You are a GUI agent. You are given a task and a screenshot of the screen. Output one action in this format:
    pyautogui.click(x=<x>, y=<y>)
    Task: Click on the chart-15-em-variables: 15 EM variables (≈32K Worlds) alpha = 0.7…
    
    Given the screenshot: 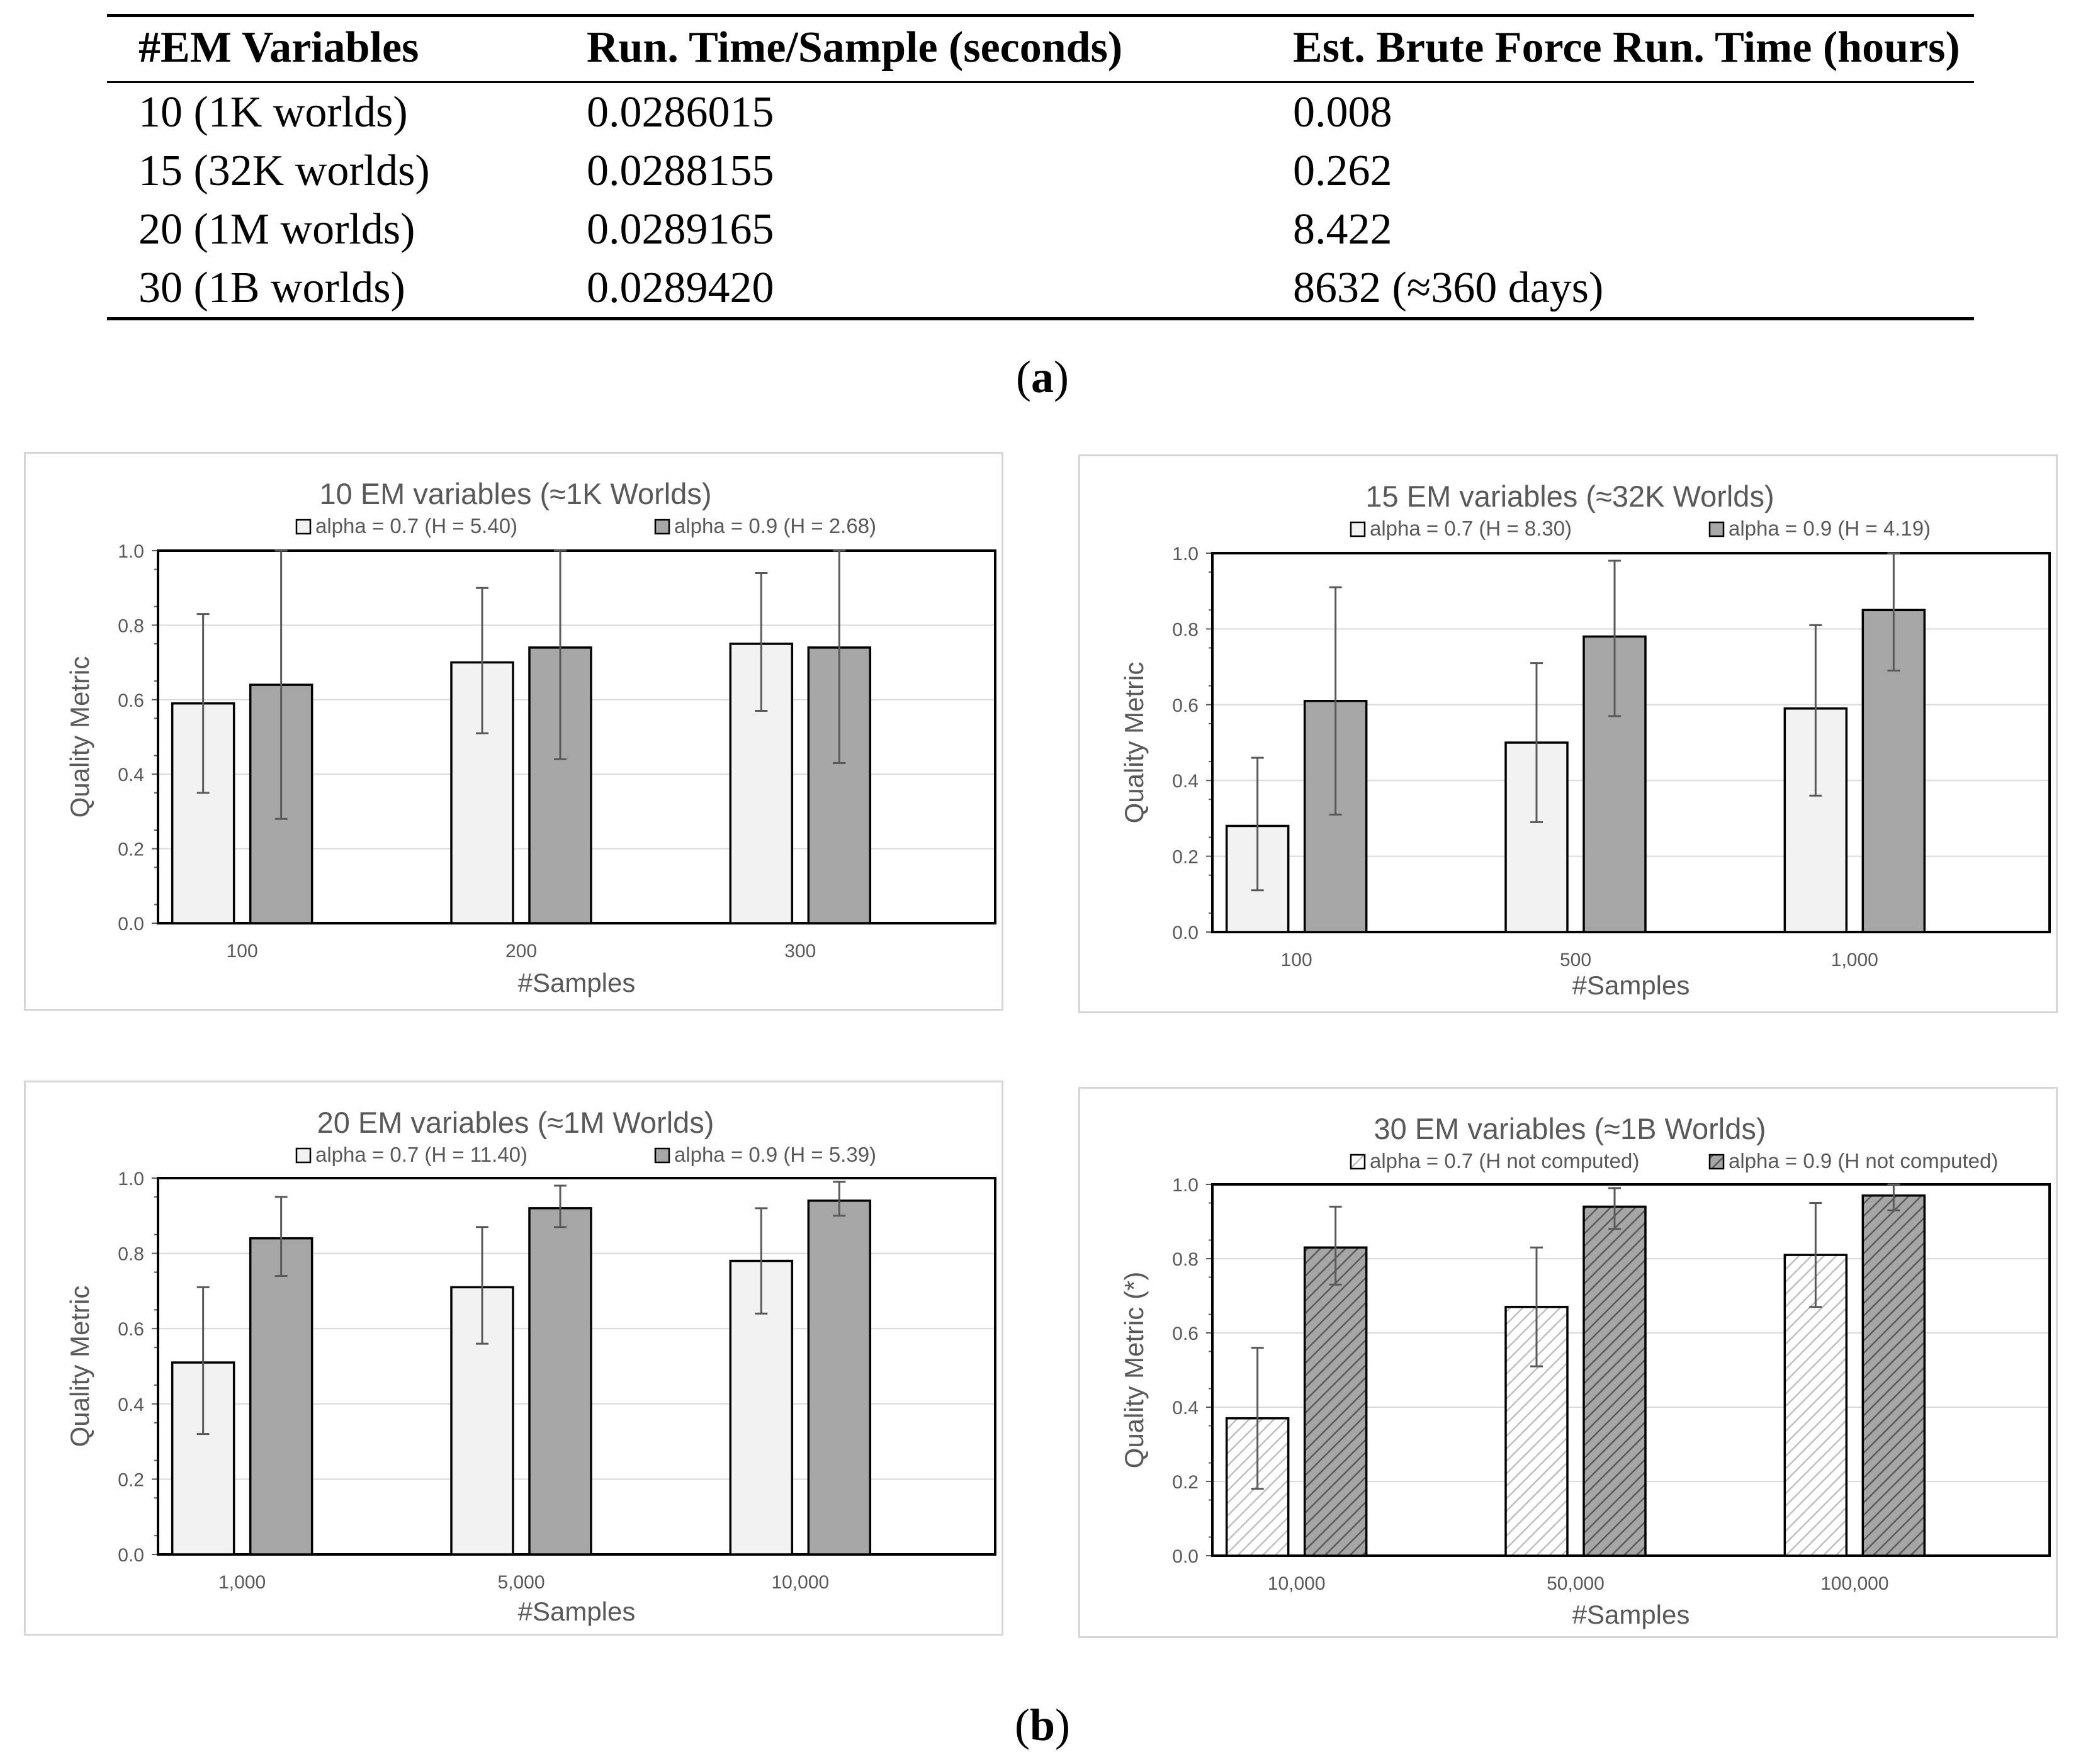 What is the action you would take?
    pyautogui.click(x=1568, y=733)
    